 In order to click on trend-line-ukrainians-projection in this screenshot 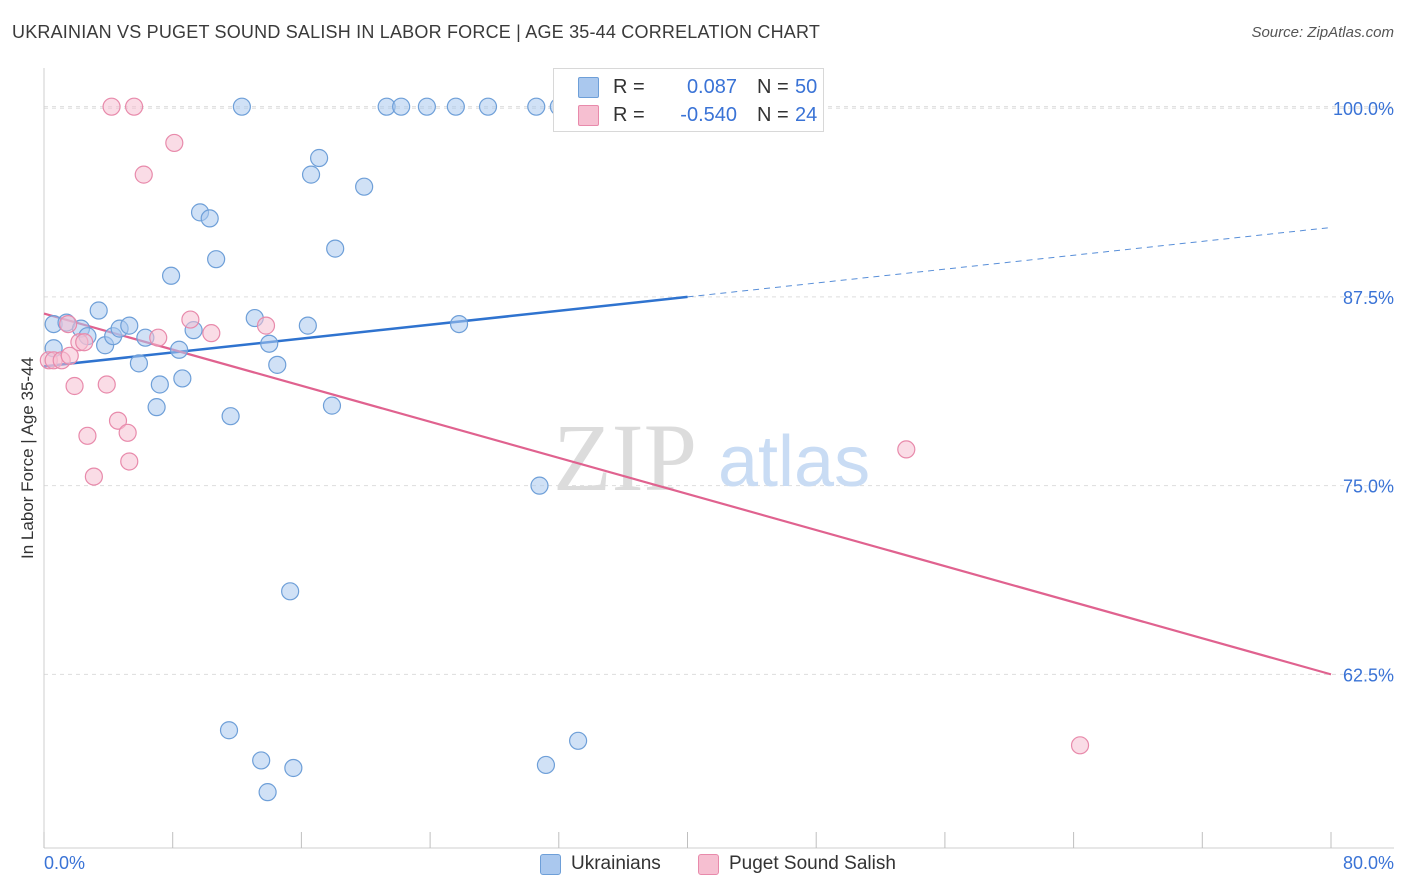, I will do `click(1009, 262)`.